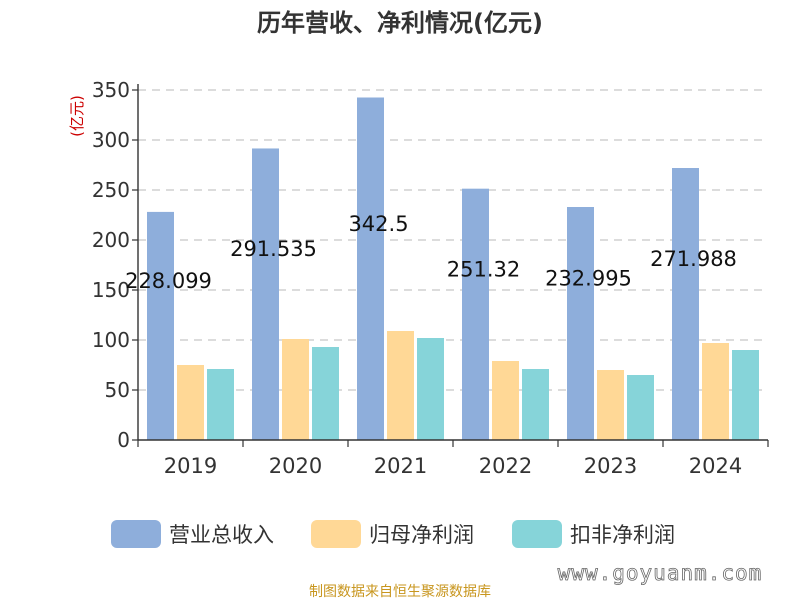 The width and height of the screenshot is (800, 600). Describe the element at coordinates (400, 466) in the screenshot. I see `x-tick-label: 2021` at that location.